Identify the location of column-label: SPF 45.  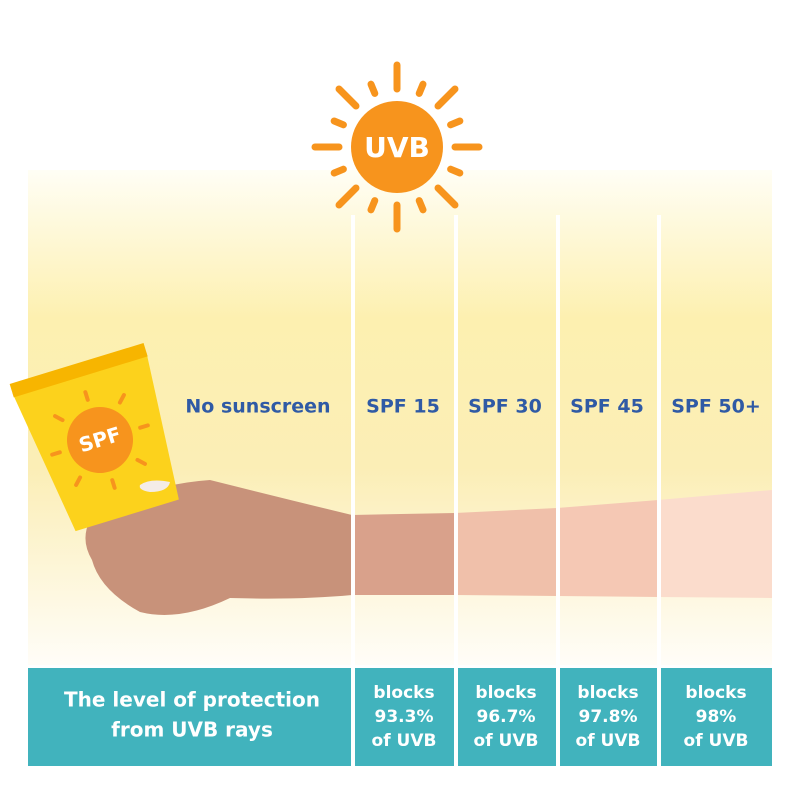
(607, 407).